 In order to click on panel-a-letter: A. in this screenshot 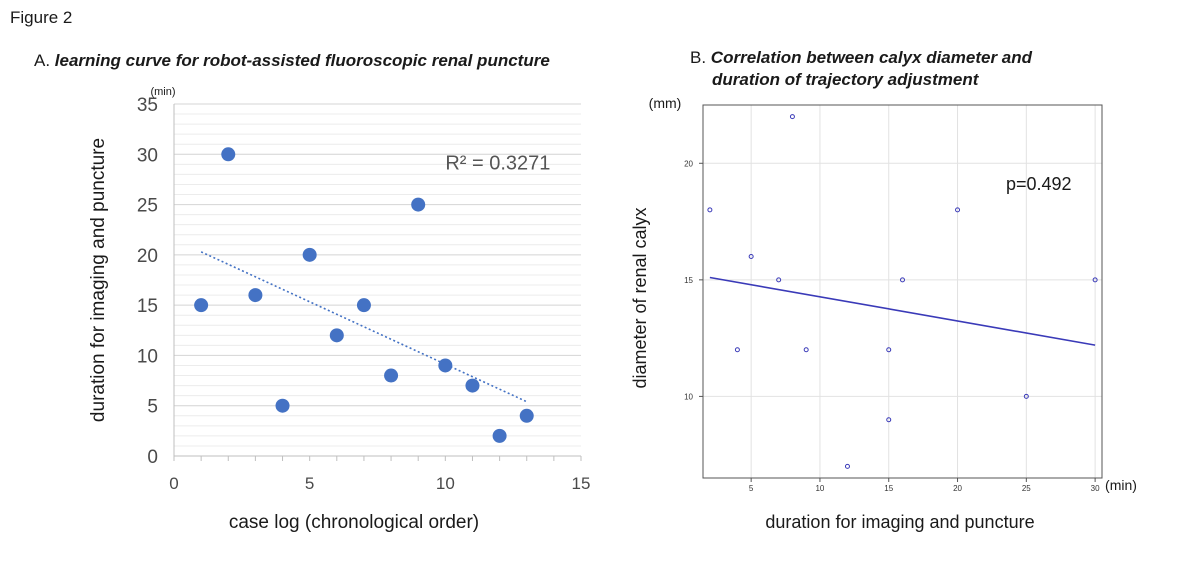, I will do `click(42, 60)`.